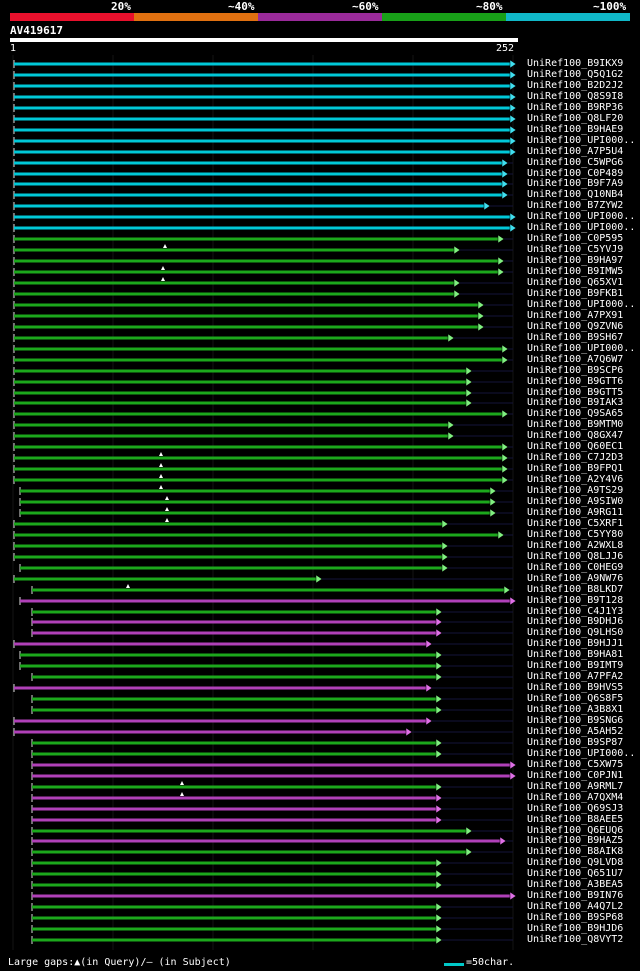 The height and width of the screenshot is (971, 640). What do you see at coordinates (575, 775) in the screenshot?
I see `hit-label: UniRef100_C0PJN1` at bounding box center [575, 775].